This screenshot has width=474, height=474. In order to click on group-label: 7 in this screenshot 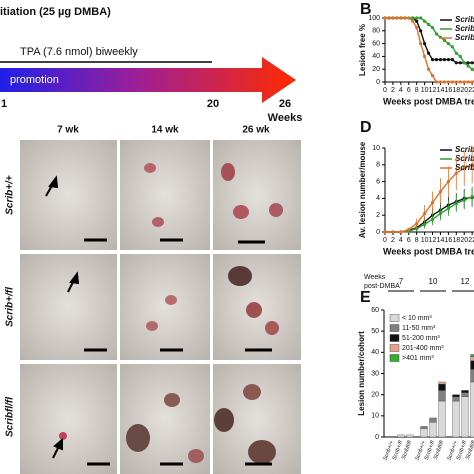, I will do `click(401, 281)`.